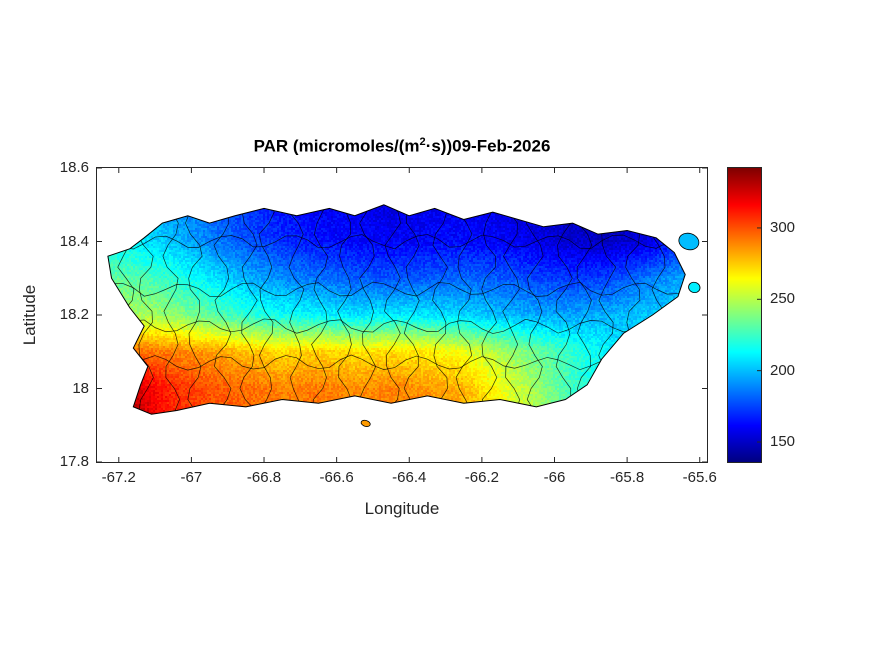  I want to click on y-tick-label: 18.2, so click(74, 314).